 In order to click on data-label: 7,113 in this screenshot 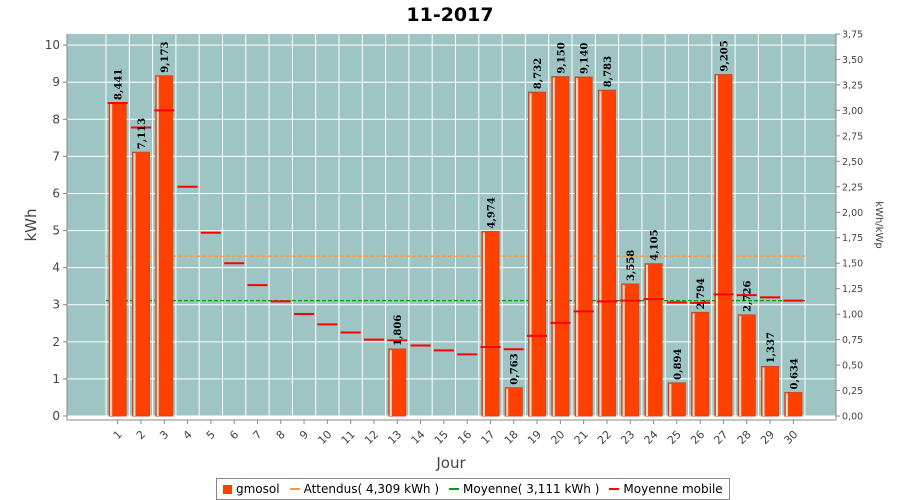, I will do `click(142, 133)`.